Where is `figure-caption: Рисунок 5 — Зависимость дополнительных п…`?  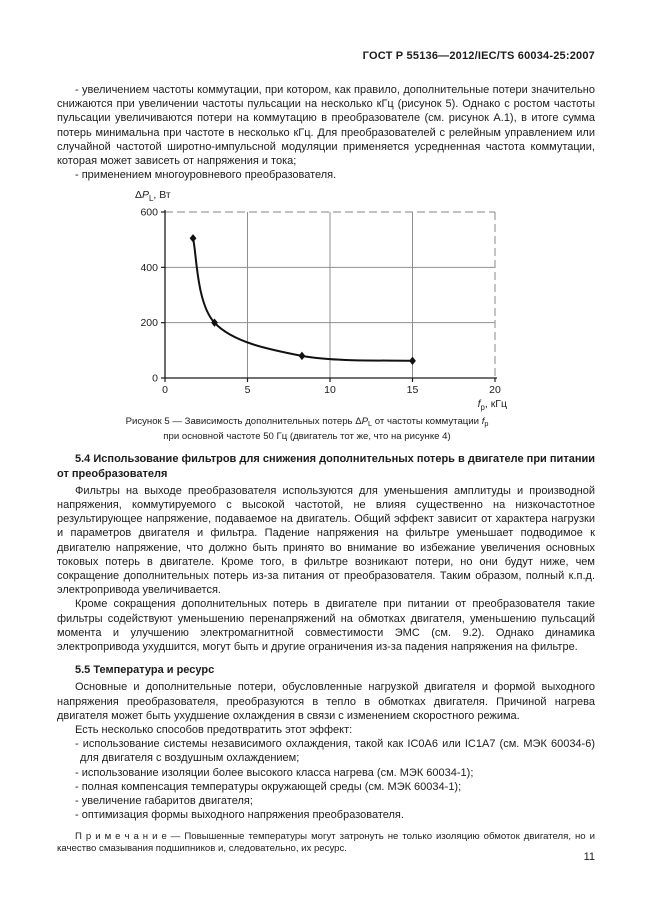
figure-caption: Рисунок 5 — Зависимость дополнительных п… is located at coordinates (307, 429).